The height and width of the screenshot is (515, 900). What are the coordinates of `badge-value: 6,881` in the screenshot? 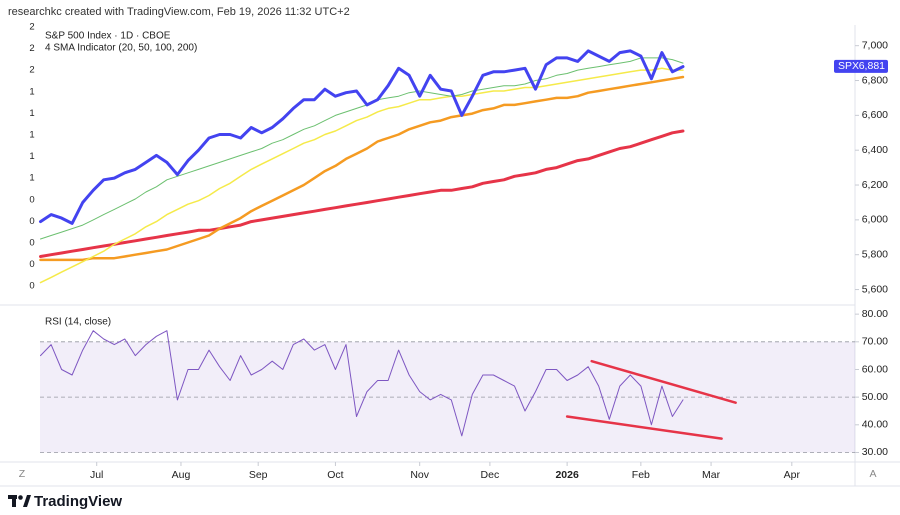 It's located at (872, 66).